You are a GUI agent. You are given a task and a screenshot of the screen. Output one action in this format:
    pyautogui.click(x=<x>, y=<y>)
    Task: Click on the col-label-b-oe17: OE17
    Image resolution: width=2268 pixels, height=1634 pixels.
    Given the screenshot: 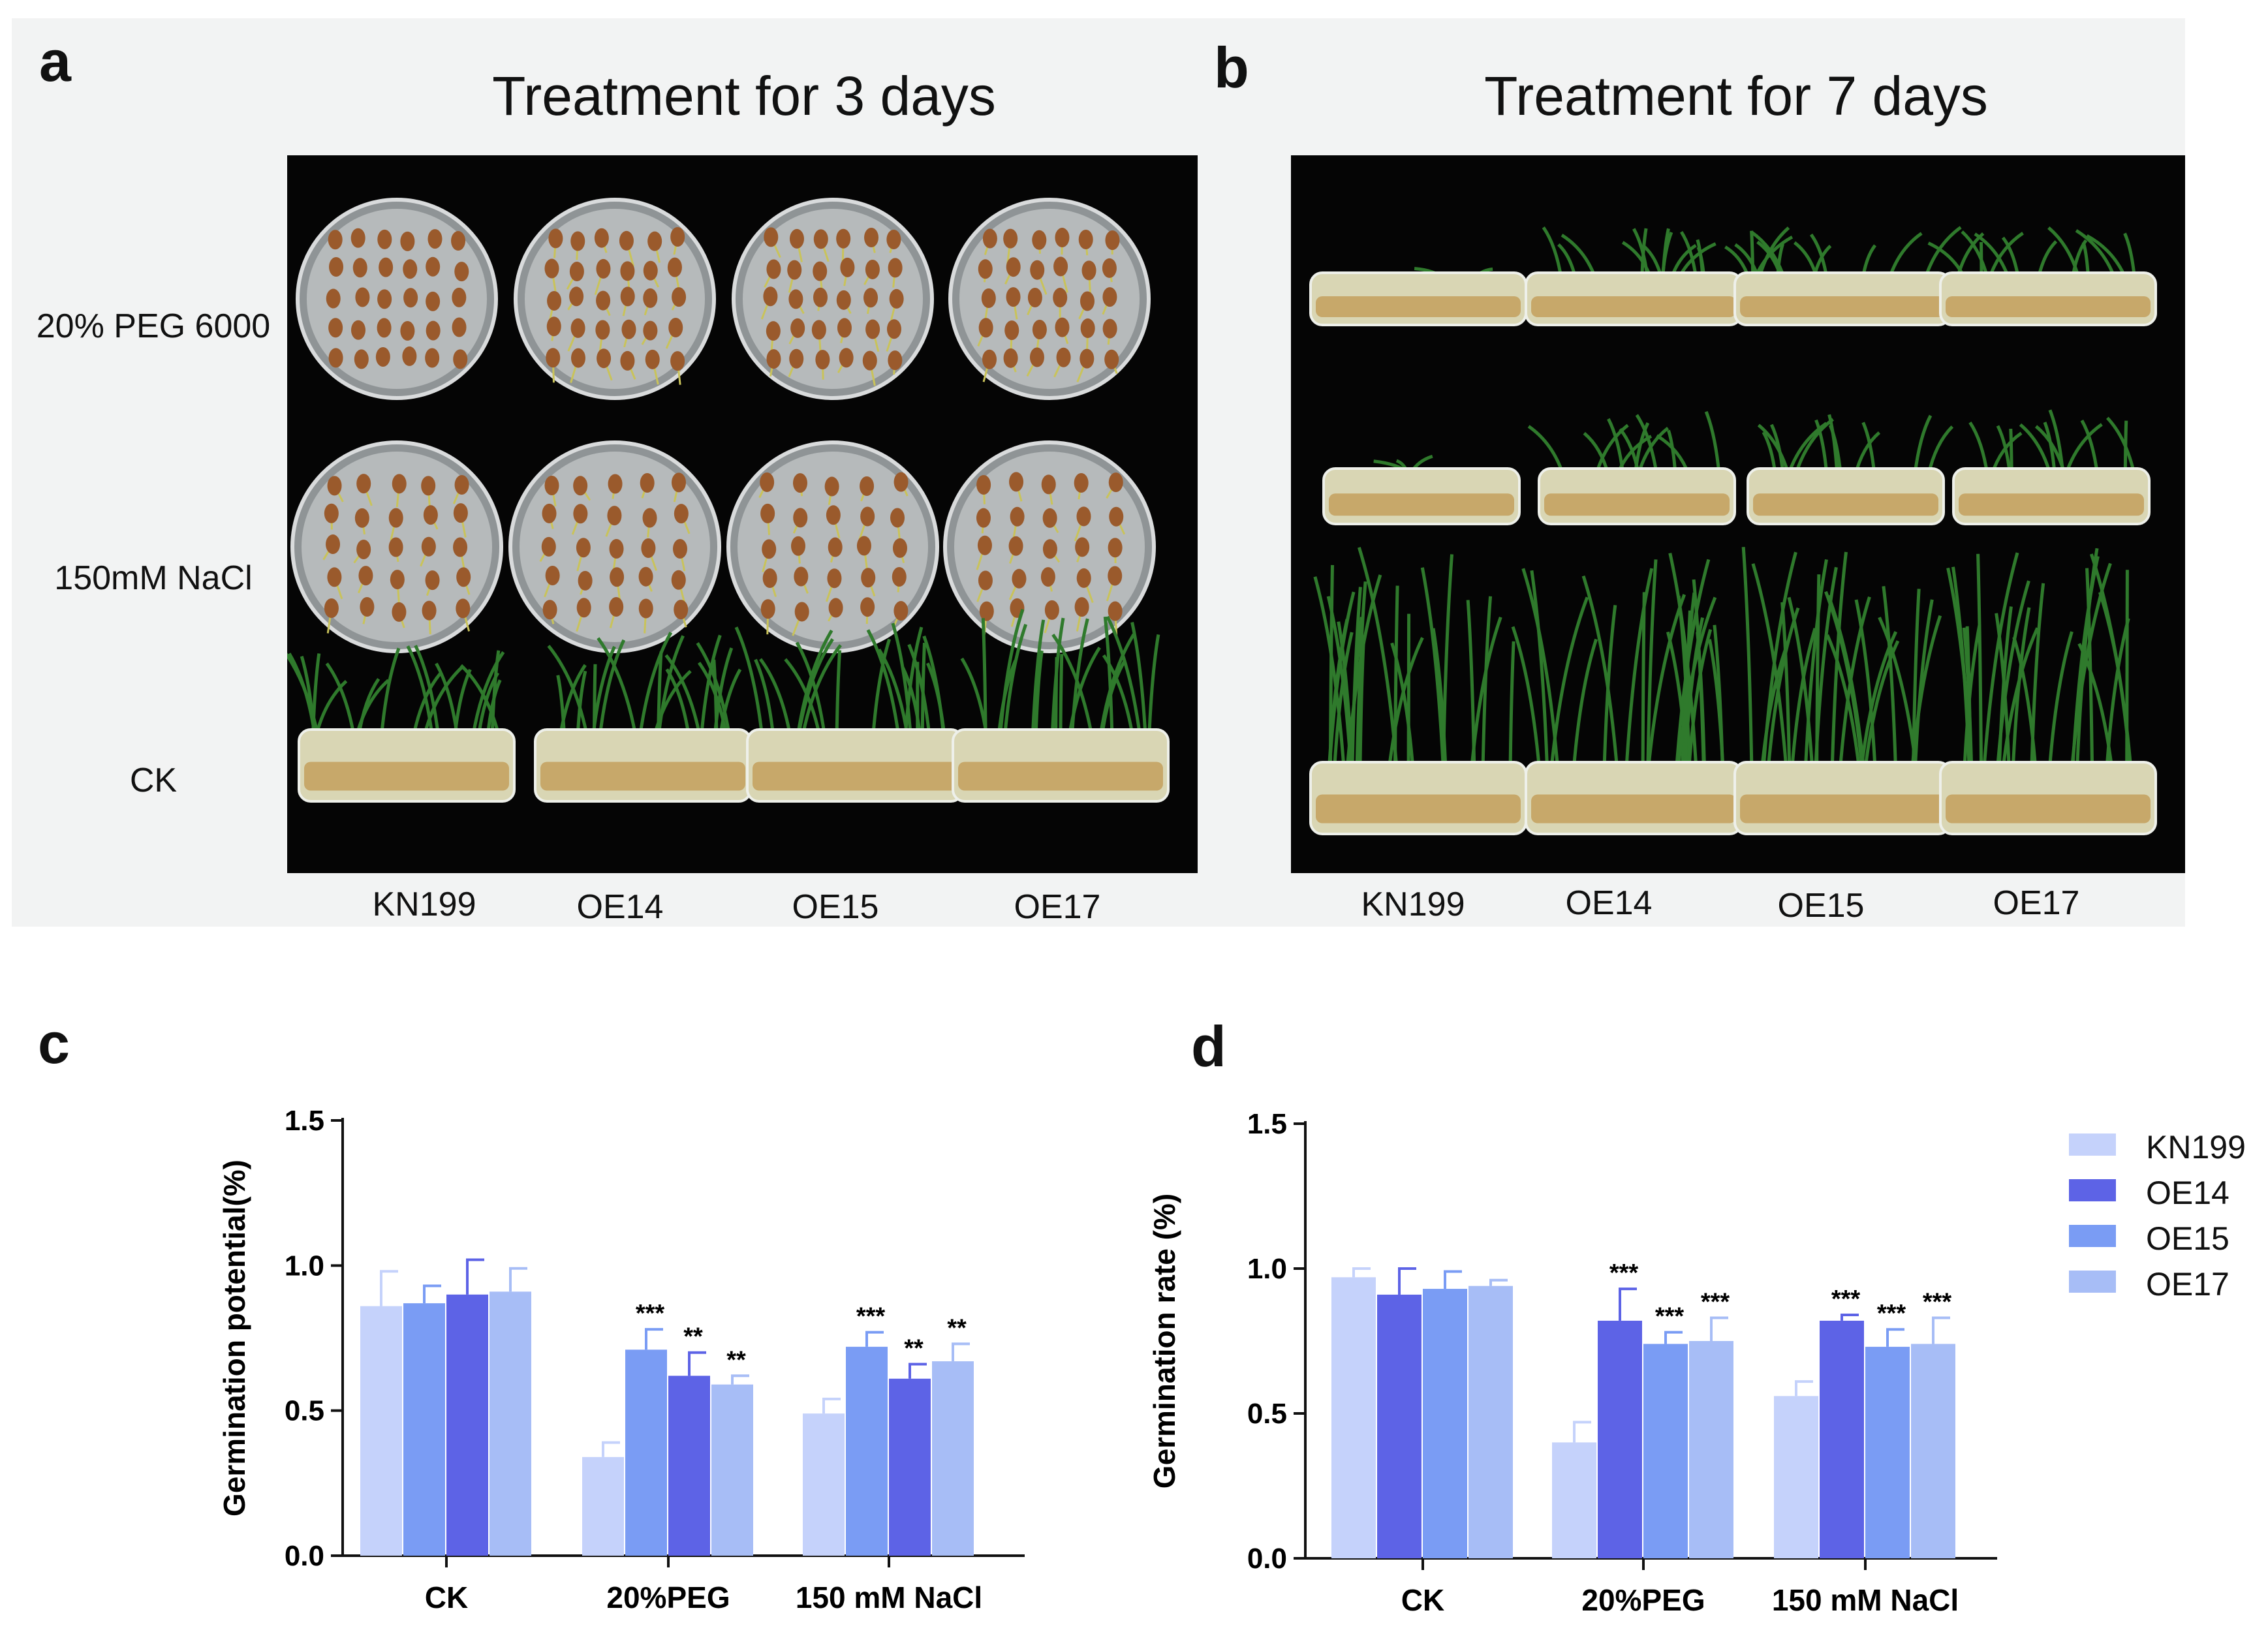 What is the action you would take?
    pyautogui.click(x=2036, y=903)
    